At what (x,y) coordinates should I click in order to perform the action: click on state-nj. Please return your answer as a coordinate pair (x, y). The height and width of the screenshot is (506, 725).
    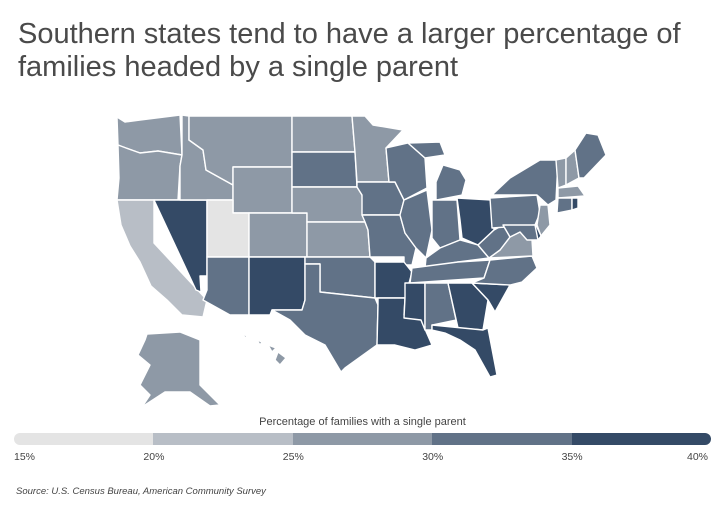
    Looking at the image, I should click on (543, 220).